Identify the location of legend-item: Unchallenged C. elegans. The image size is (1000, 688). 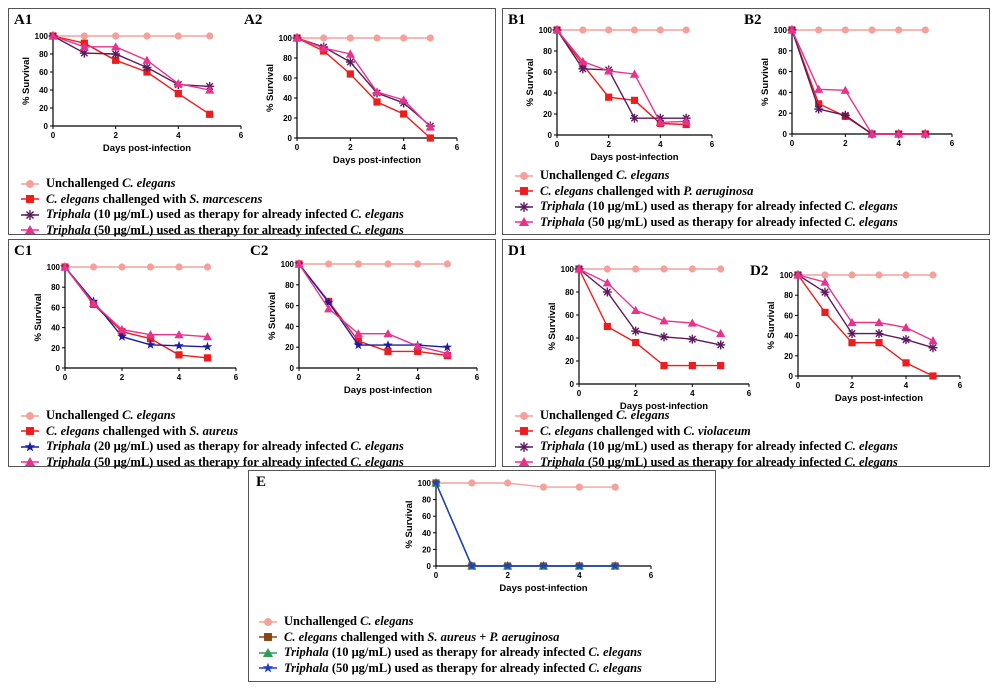
(450, 622).